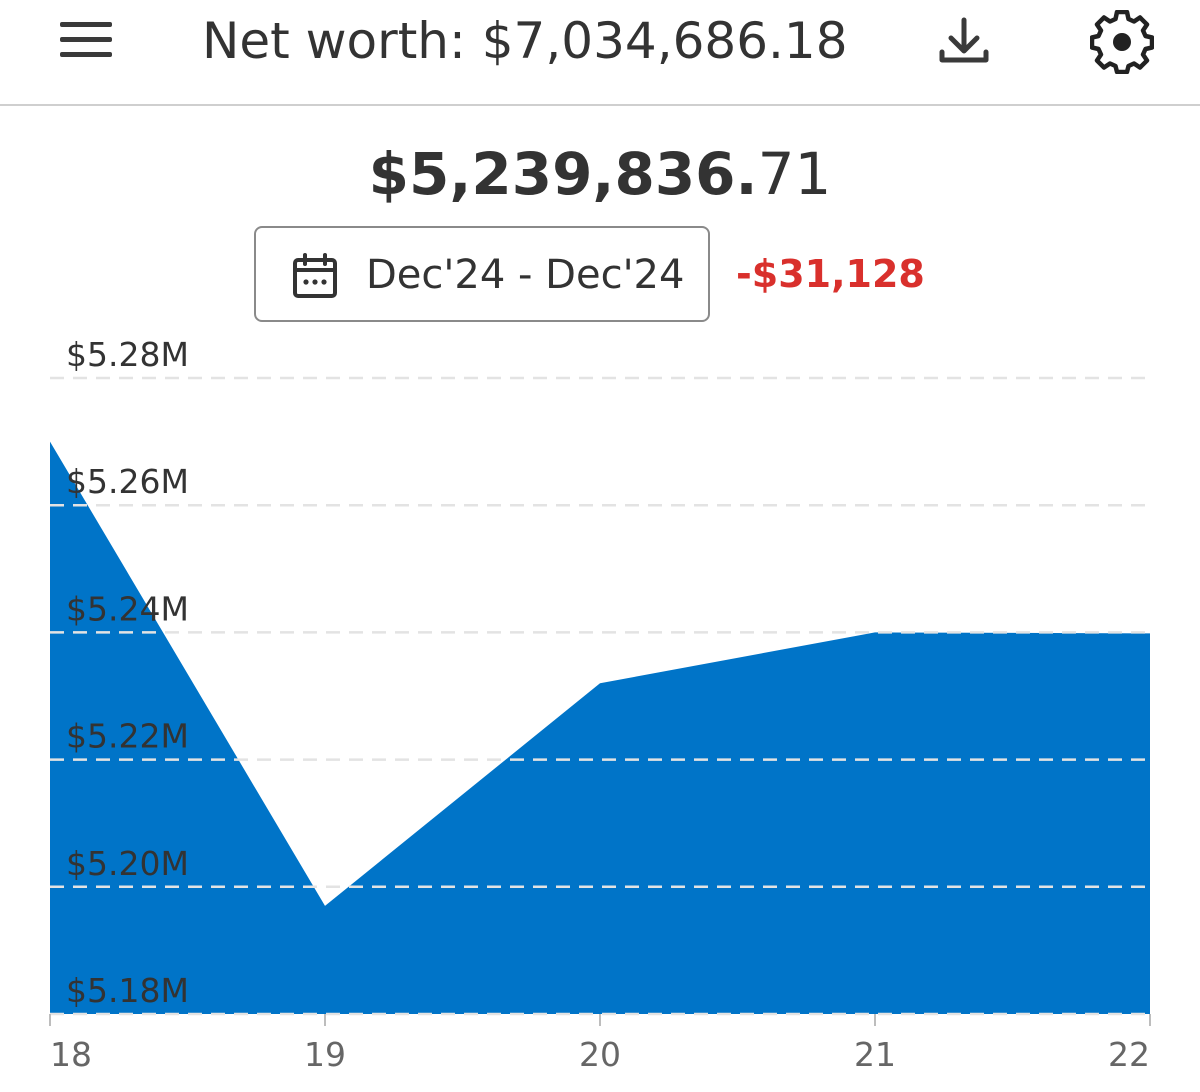 The width and height of the screenshot is (1200, 1092). What do you see at coordinates (127, 354) in the screenshot?
I see `y-tick-label: $5.28M` at bounding box center [127, 354].